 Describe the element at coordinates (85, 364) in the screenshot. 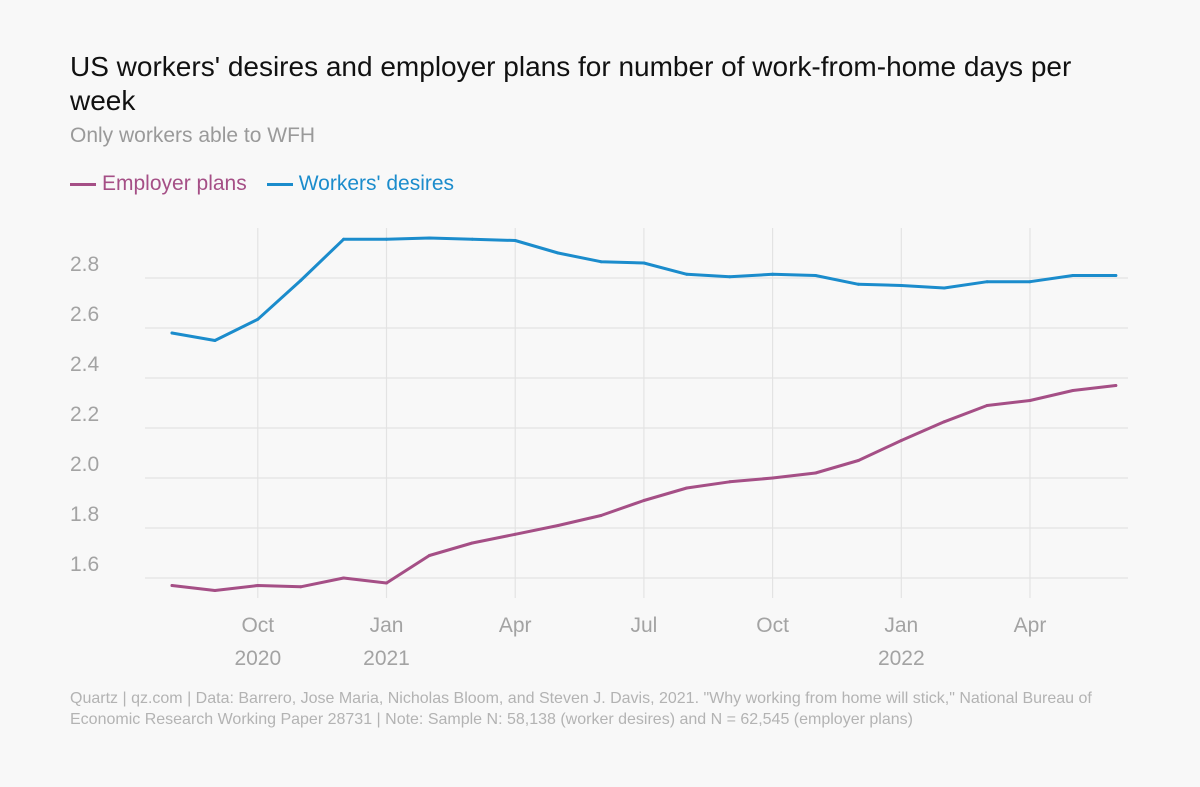

I see `y-tick-label: 2.4` at that location.